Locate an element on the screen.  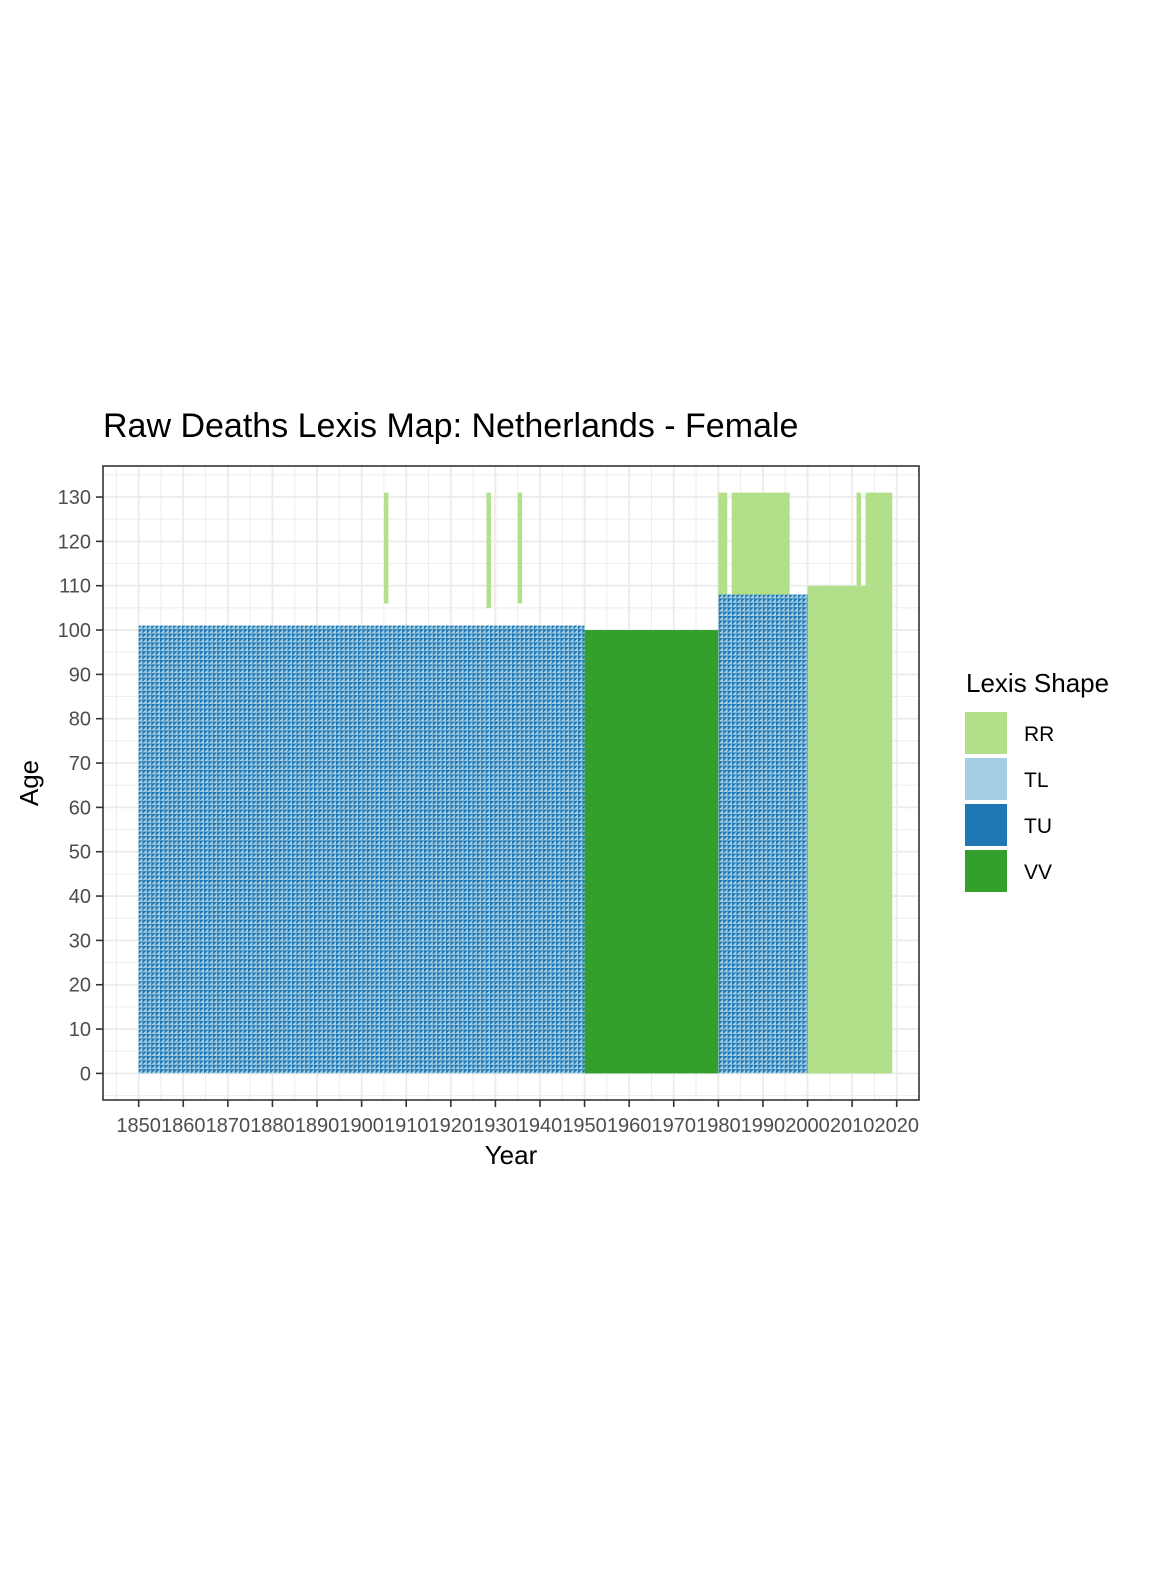
x-tick-label: 2020 is located at coordinates (896, 1126).